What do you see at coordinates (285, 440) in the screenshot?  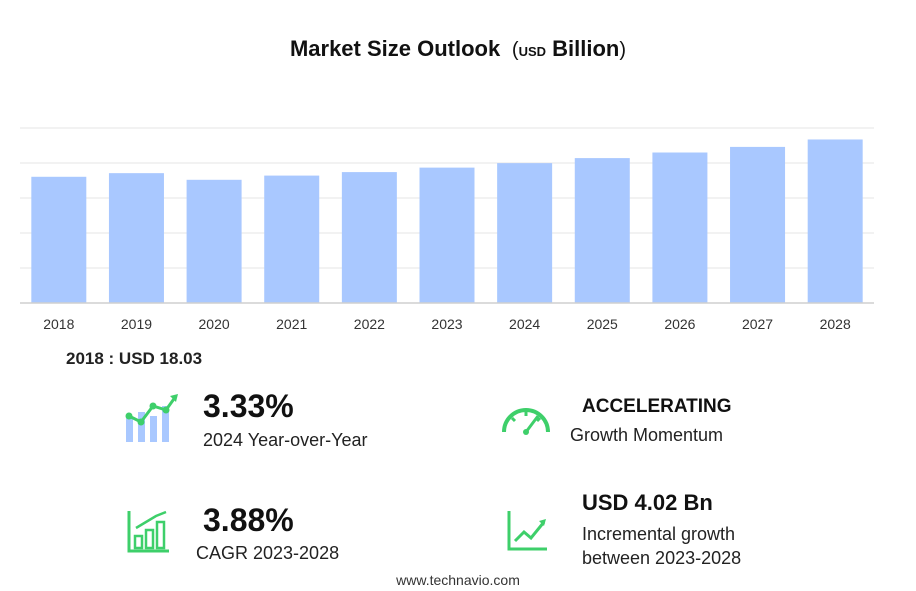 I see `yoy-caption: 2024 Year-over-Year` at bounding box center [285, 440].